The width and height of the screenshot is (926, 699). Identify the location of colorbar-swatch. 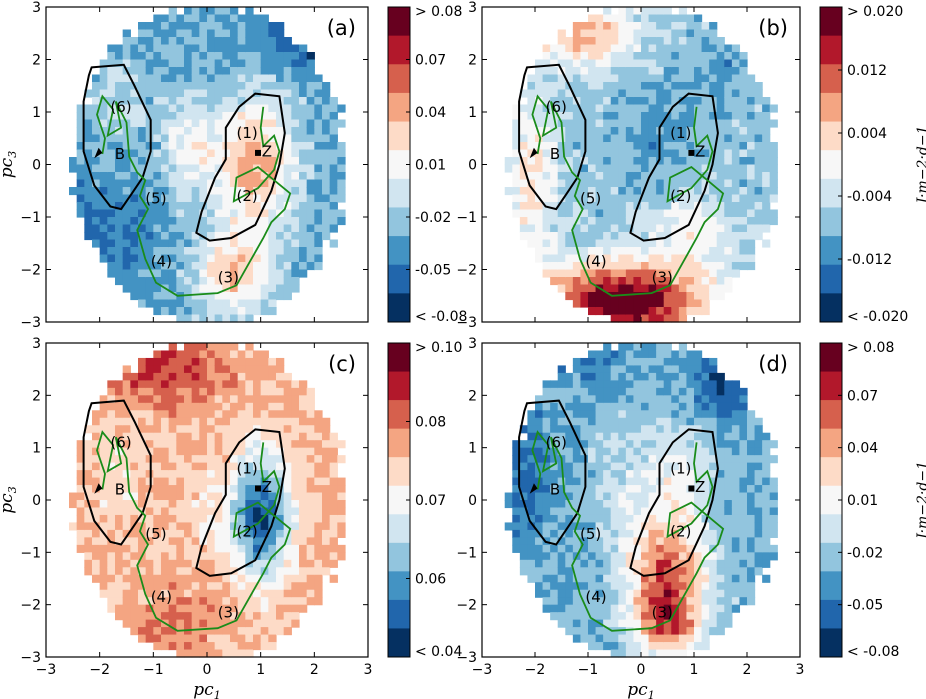
(399, 557).